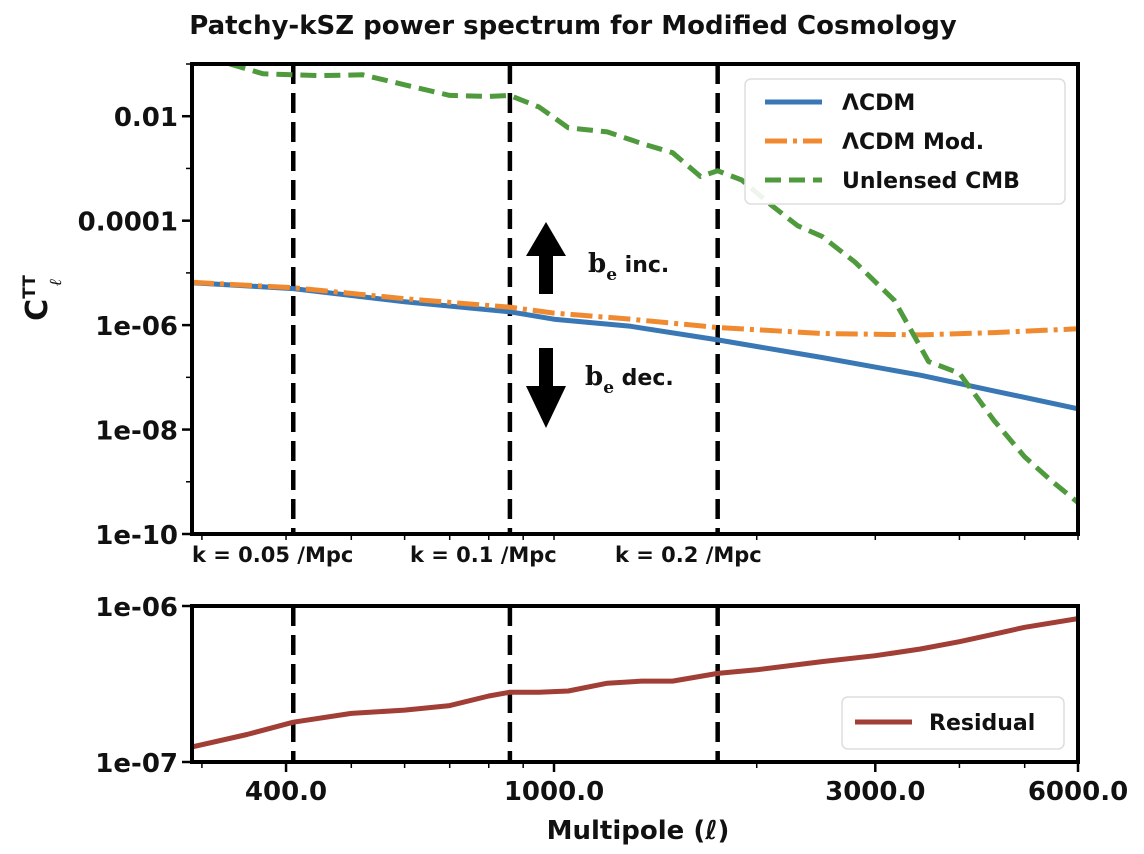 This screenshot has height=854, width=1144. What do you see at coordinates (664, 784) in the screenshot?
I see `bottom-x-ticks: 400.0 1000.0 3000.0 6000.0` at bounding box center [664, 784].